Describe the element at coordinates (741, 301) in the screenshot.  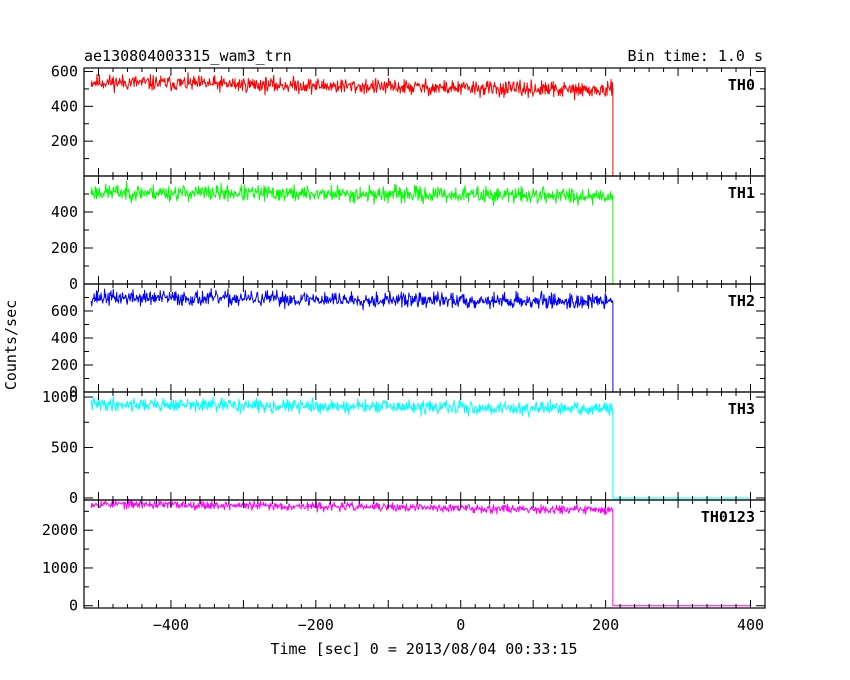
I see `panel-label-th2: TH2` at that location.